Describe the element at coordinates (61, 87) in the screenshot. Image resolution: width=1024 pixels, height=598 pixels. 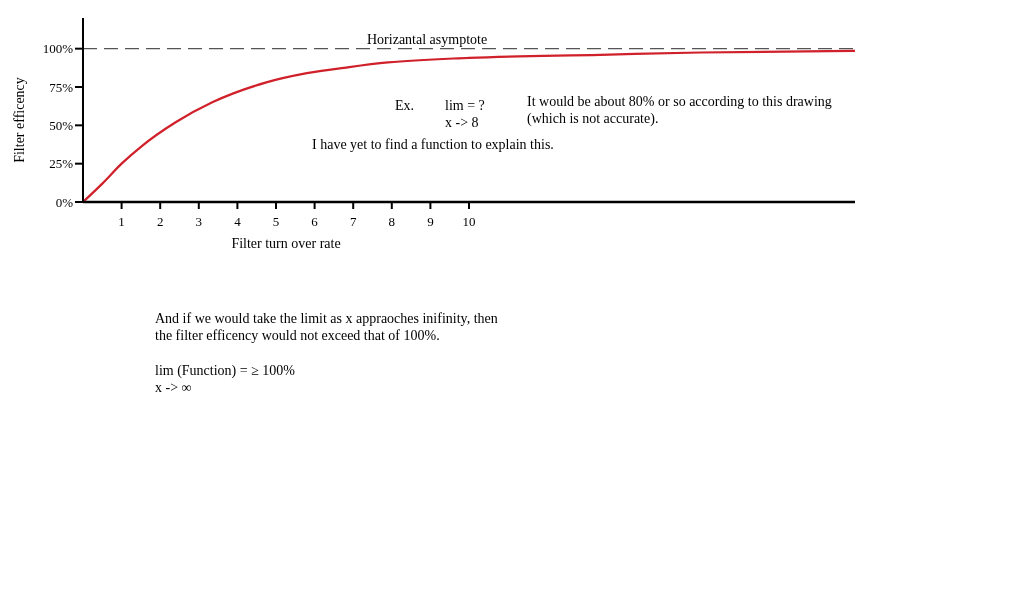
I see `y-tick-label: 75%` at that location.